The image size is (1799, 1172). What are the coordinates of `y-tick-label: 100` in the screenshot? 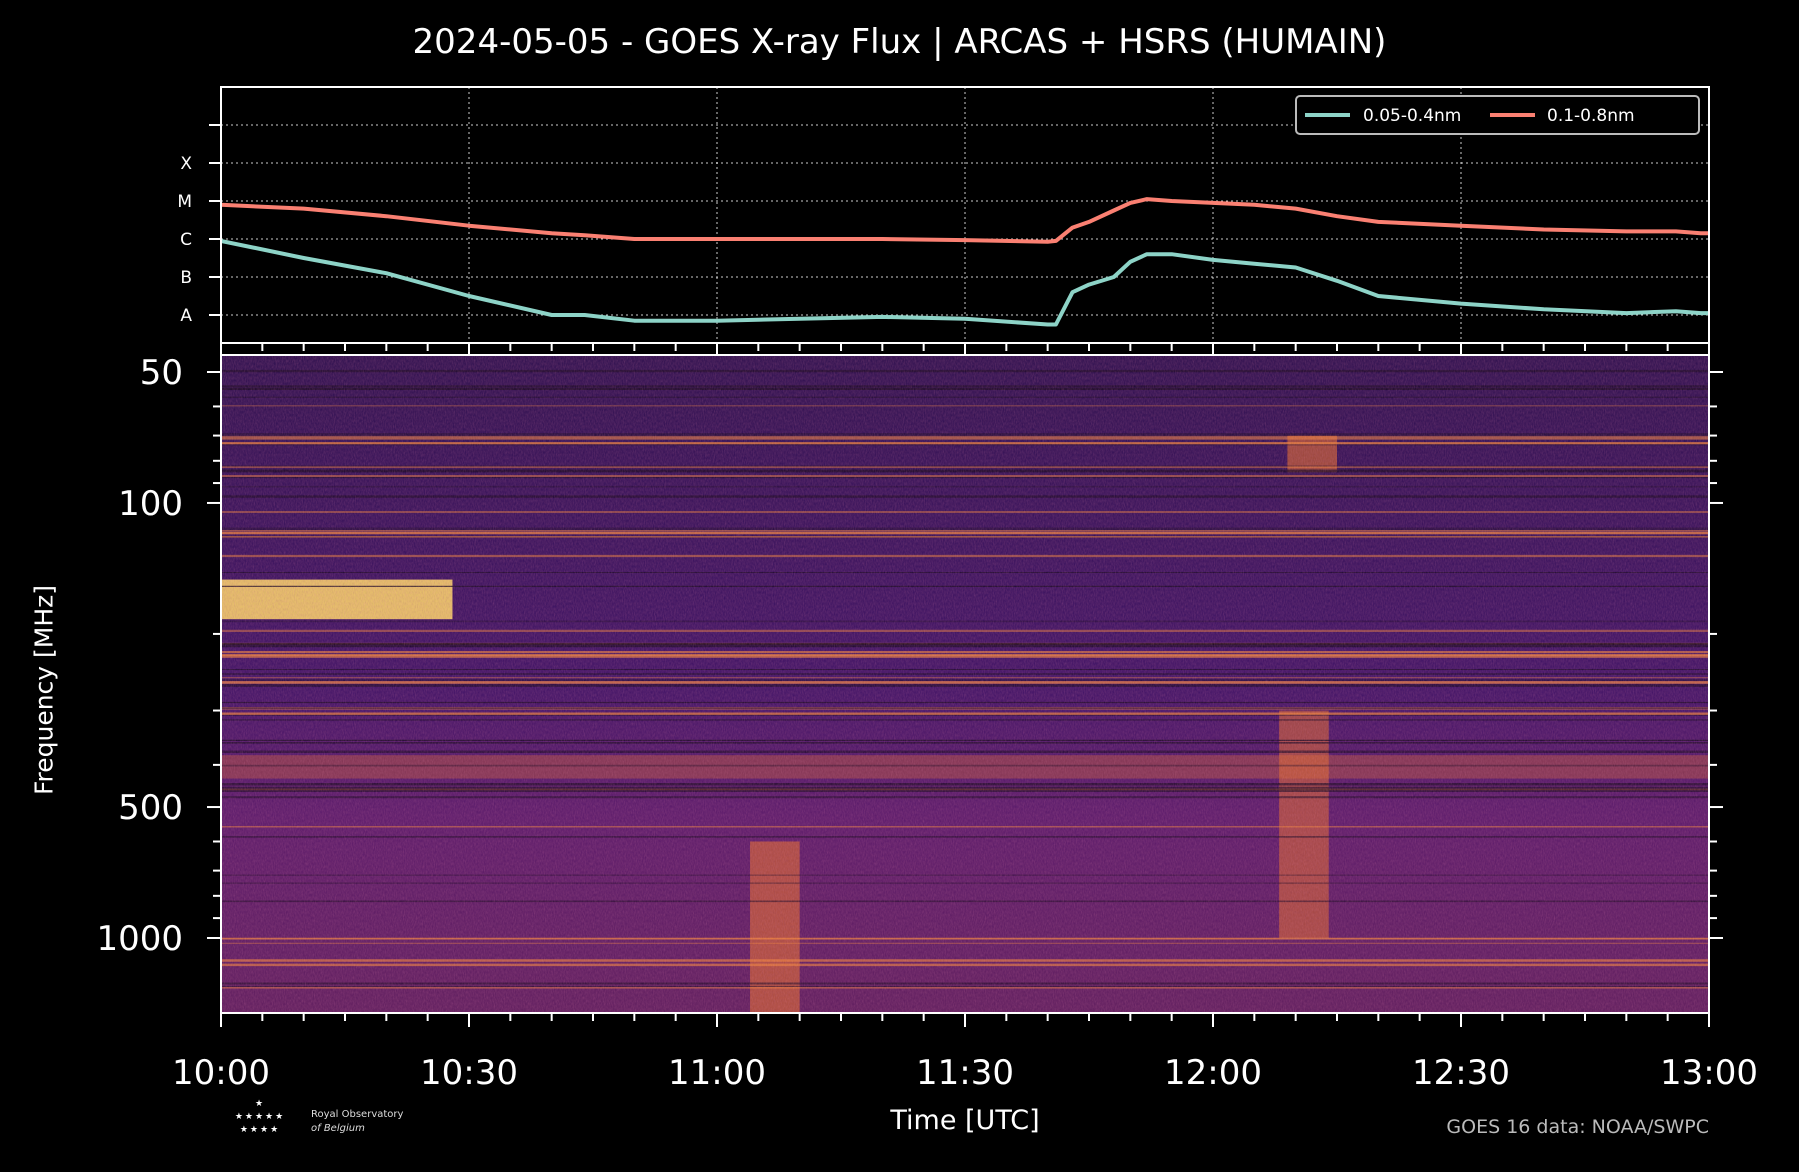 It's located at (150, 504).